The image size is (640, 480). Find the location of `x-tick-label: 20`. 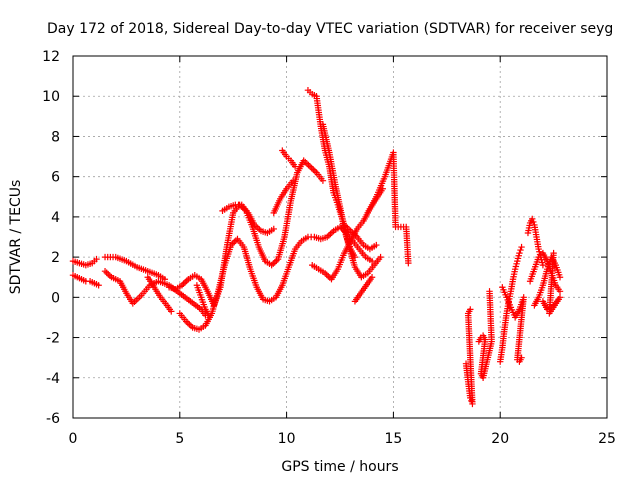

x-tick-label: 20 is located at coordinates (500, 439).